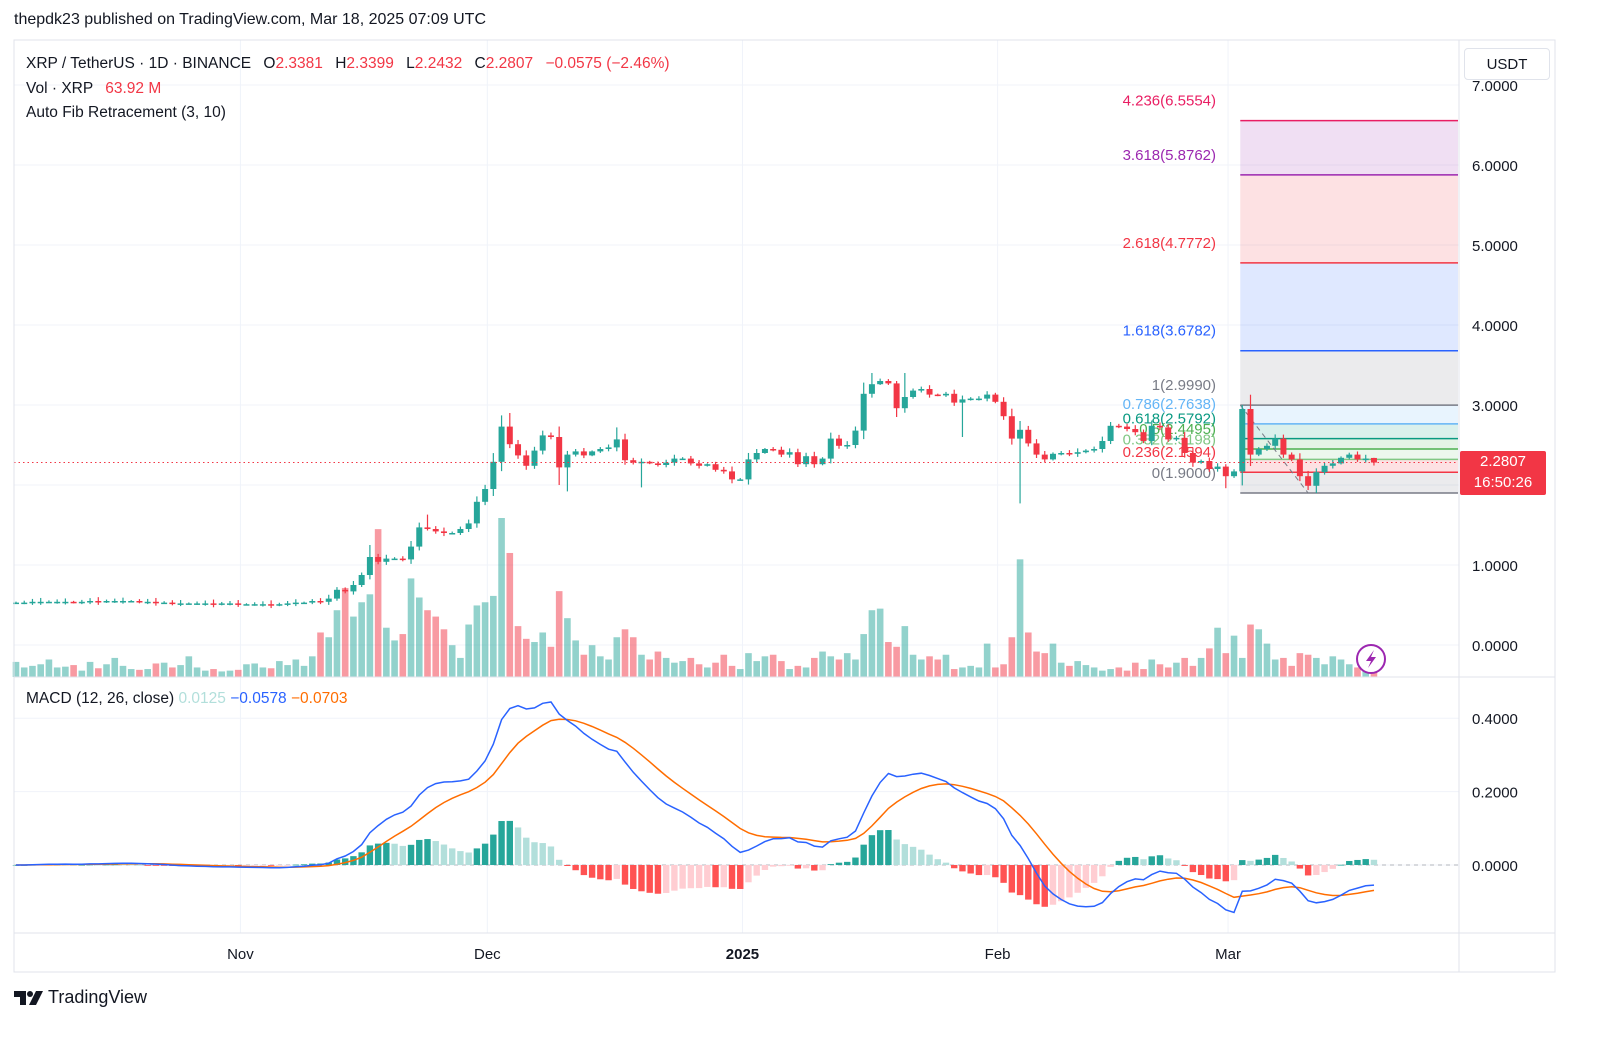  I want to click on time-tick: Nov, so click(240, 954).